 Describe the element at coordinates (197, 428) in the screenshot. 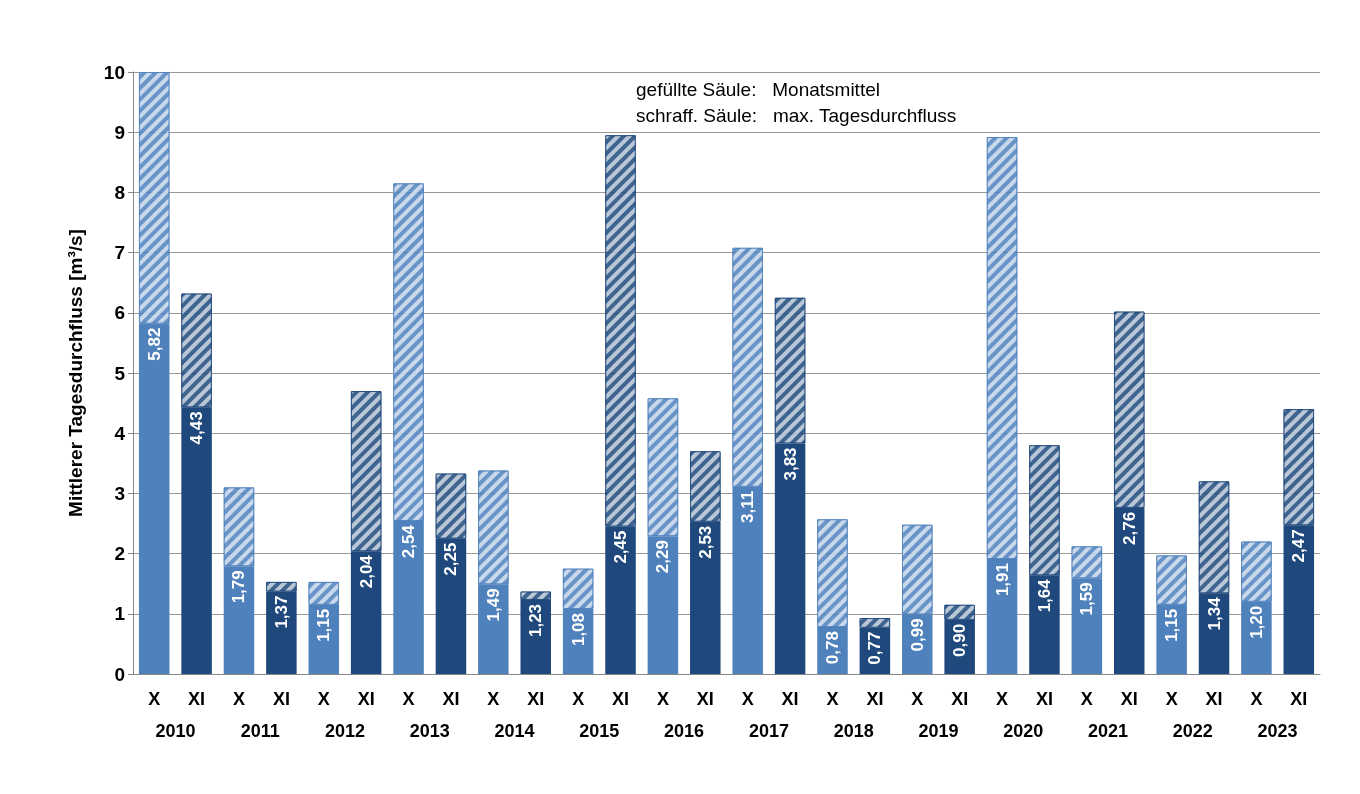

I see `data-label: 4,43` at that location.